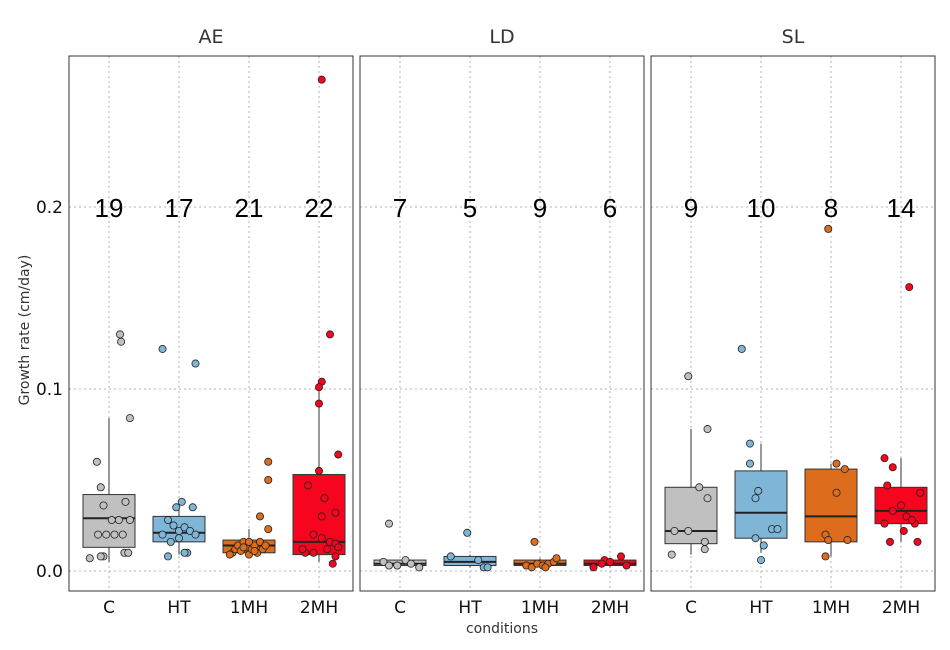 The height and width of the screenshot is (650, 950). Describe the element at coordinates (901, 608) in the screenshot. I see `x-tick-label: 2MH` at that location.